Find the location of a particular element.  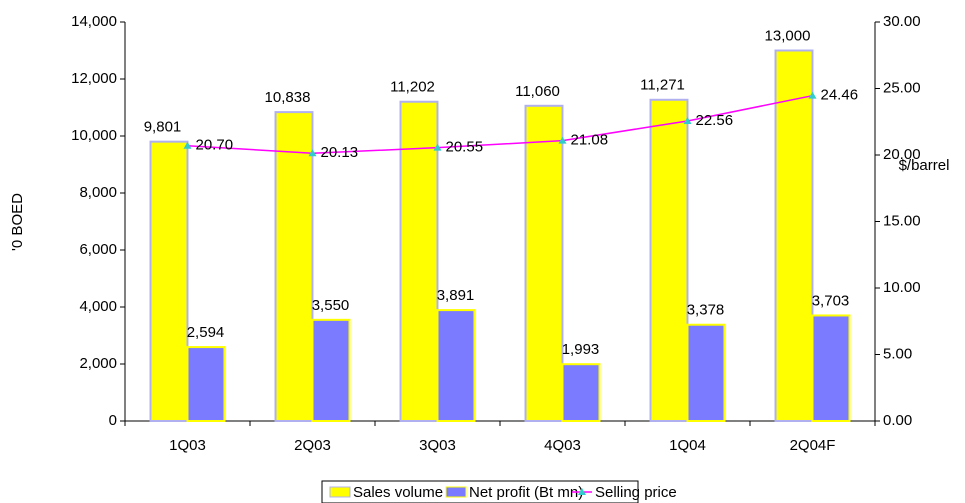

data-label: 20.55 is located at coordinates (465, 147).